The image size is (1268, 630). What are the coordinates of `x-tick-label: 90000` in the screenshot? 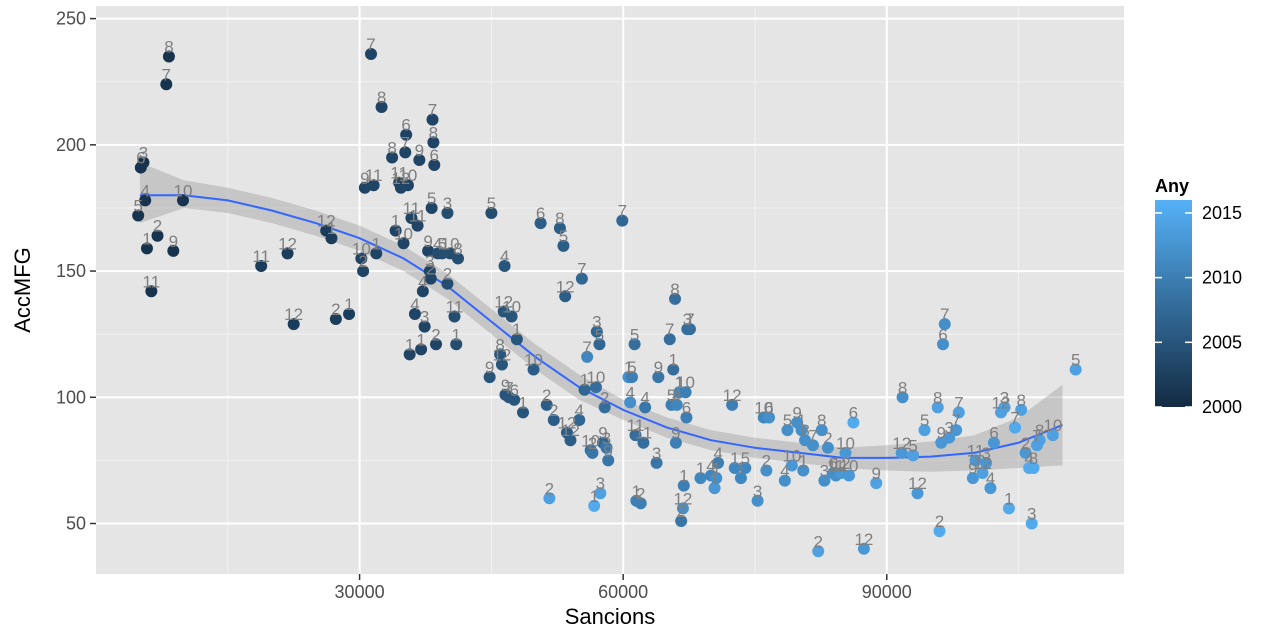 It's located at (887, 592).